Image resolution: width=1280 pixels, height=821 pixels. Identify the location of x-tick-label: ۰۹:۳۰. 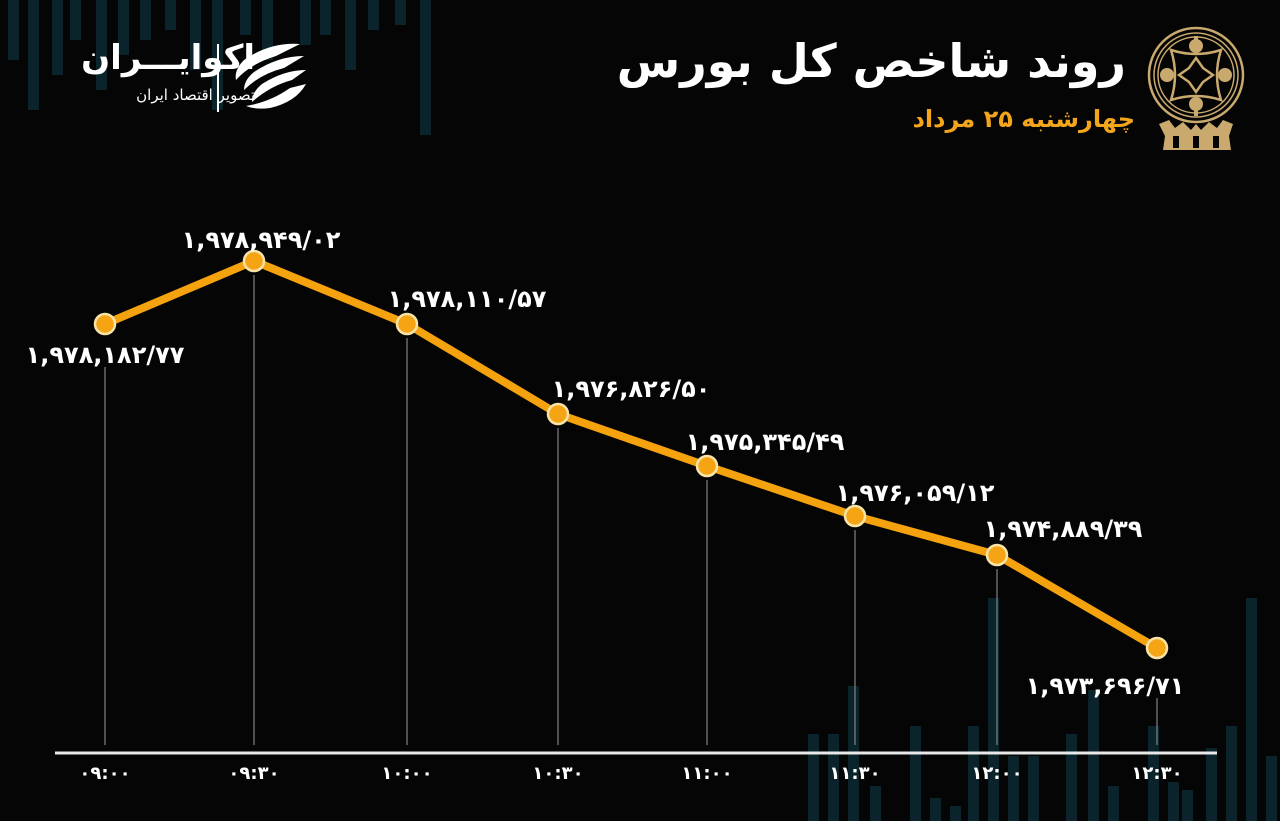
(254, 773).